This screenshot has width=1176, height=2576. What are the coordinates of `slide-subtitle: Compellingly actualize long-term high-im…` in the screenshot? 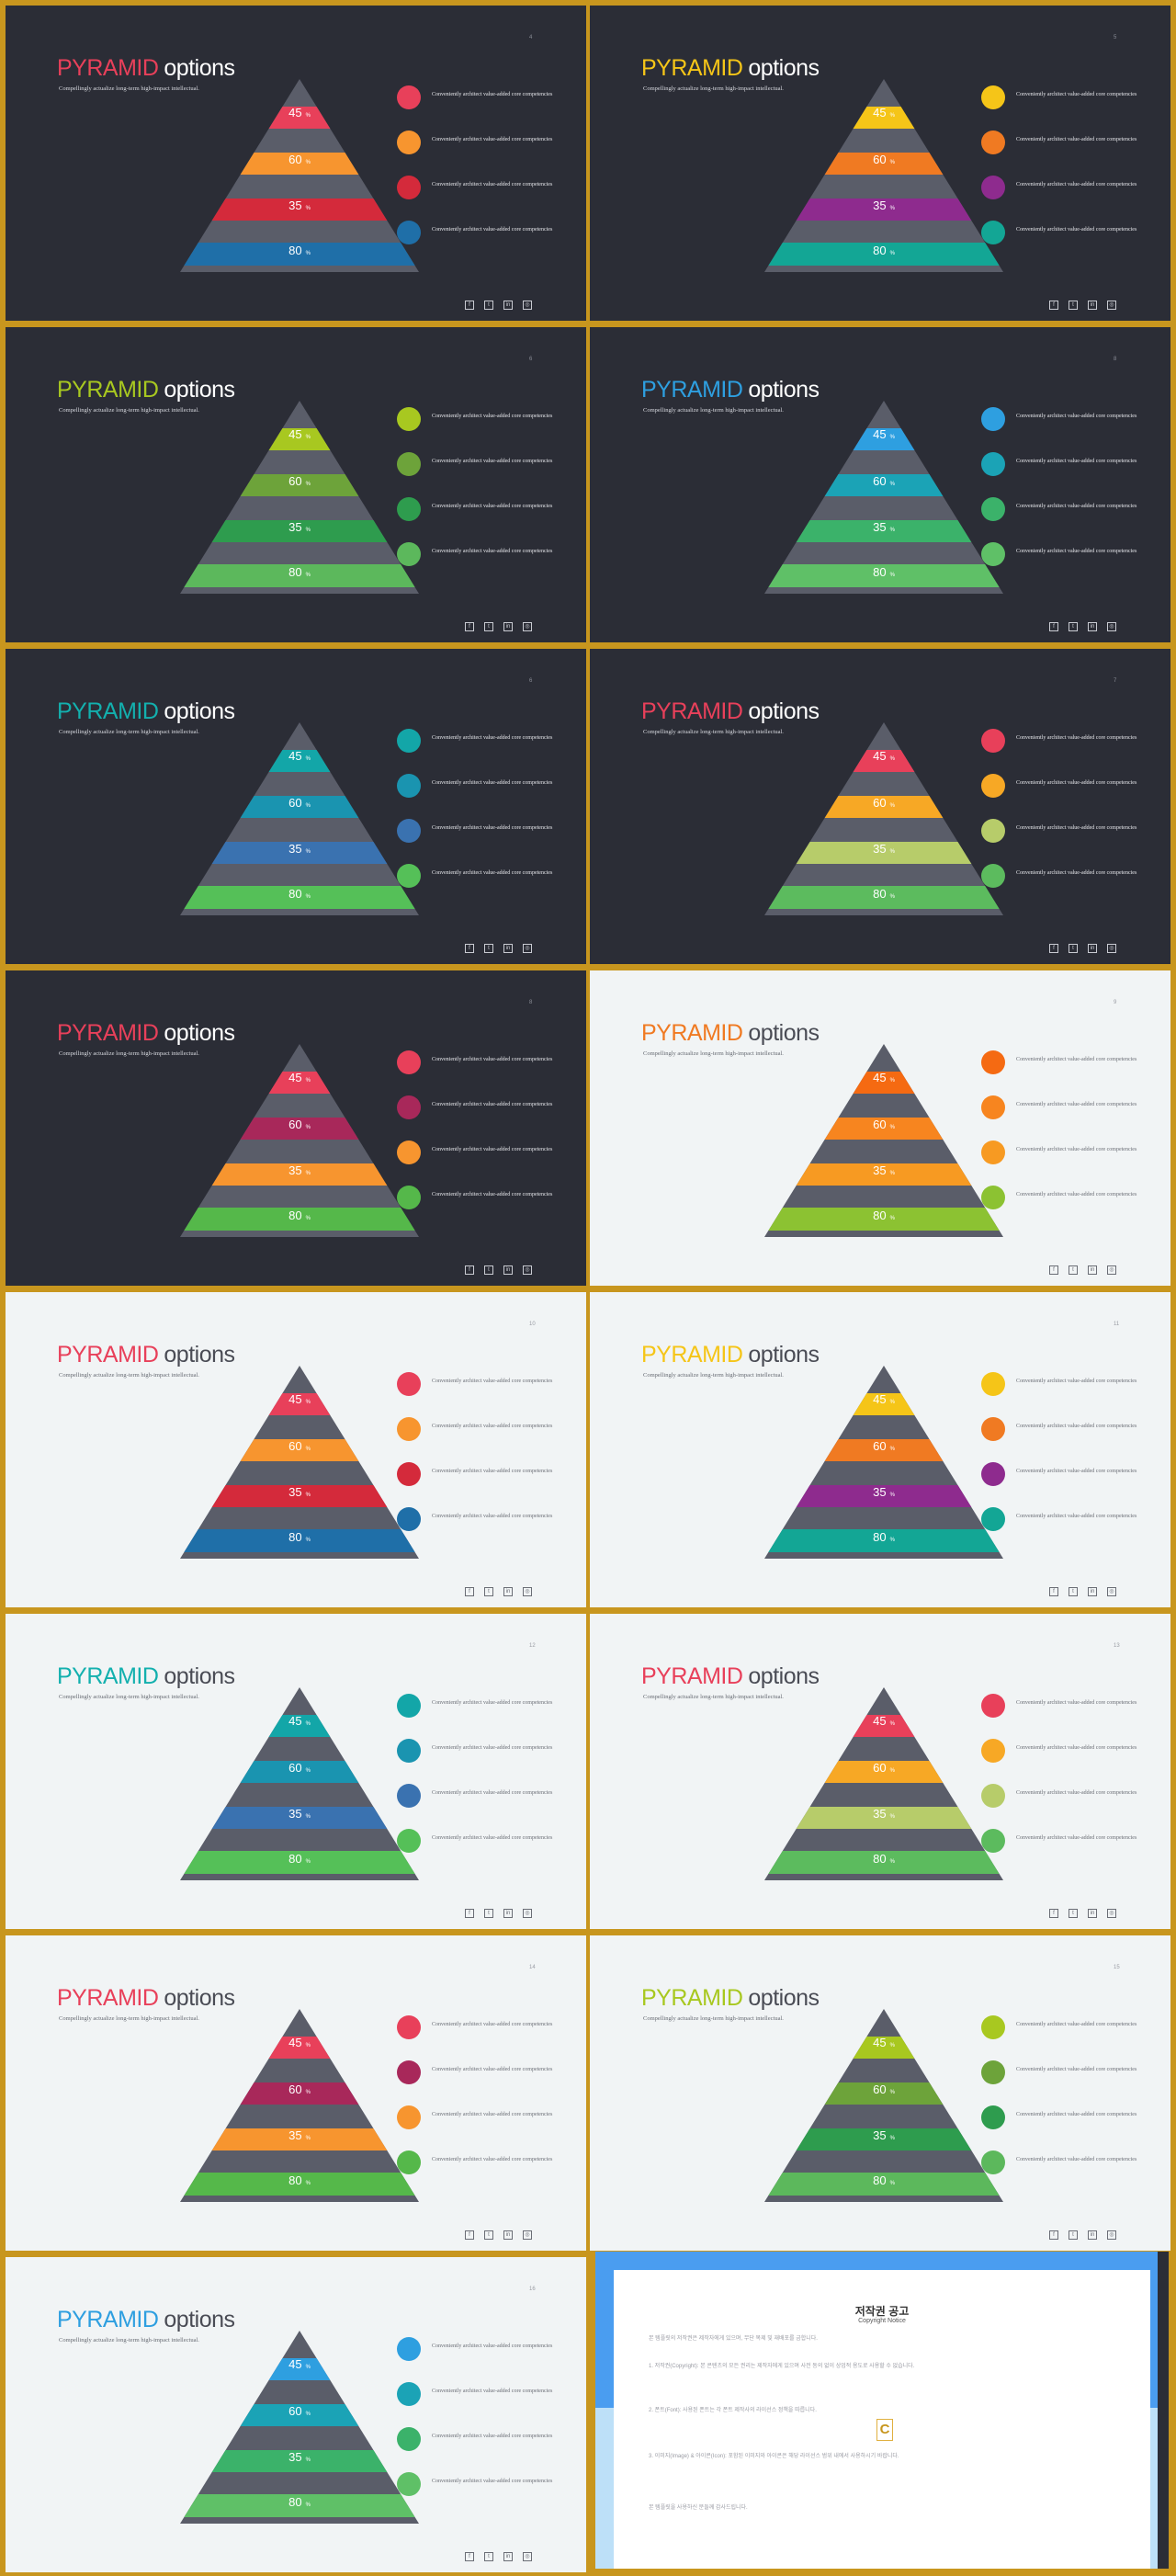 It's located at (713, 2019).